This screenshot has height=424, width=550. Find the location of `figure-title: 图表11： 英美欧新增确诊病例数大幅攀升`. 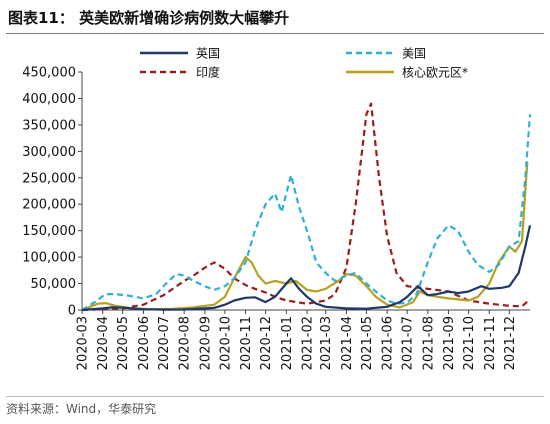

figure-title: 图表11： 英美欧新增确诊病例数大幅攀升 is located at coordinates (149, 18).